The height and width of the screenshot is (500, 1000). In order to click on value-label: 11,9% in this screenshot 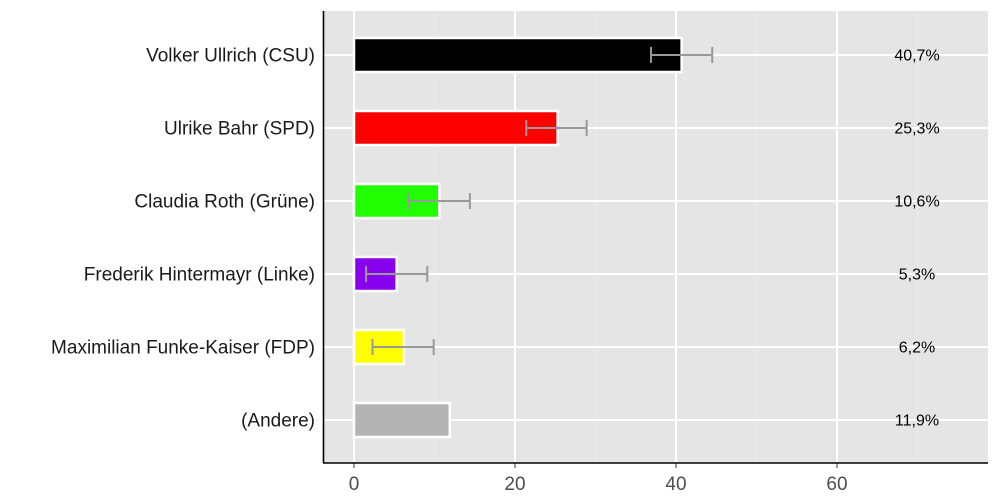, I will do `click(917, 421)`.